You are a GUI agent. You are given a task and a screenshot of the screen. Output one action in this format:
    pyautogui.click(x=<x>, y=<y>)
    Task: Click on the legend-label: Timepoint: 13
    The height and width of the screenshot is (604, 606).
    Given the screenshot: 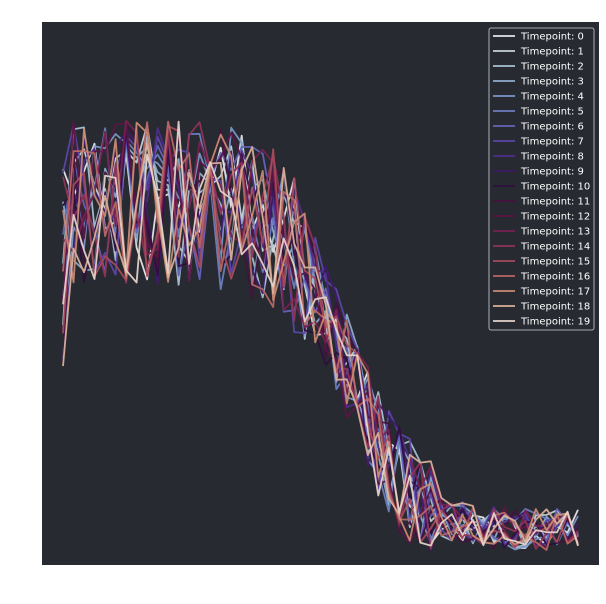 What is the action you would take?
    pyautogui.click(x=555, y=232)
    